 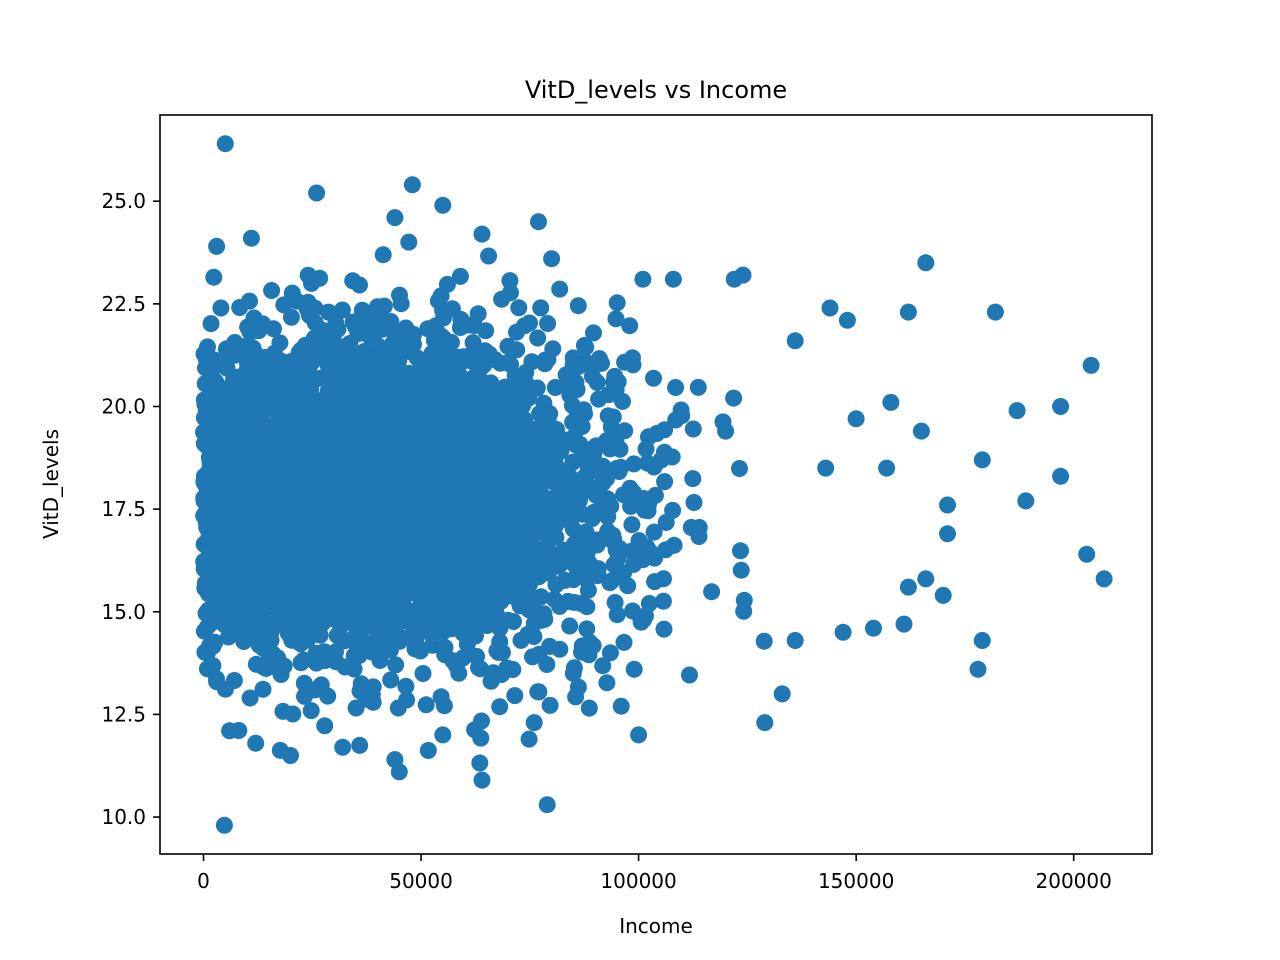 What do you see at coordinates (51, 484) in the screenshot?
I see `y-axis-label: VitD_levels` at bounding box center [51, 484].